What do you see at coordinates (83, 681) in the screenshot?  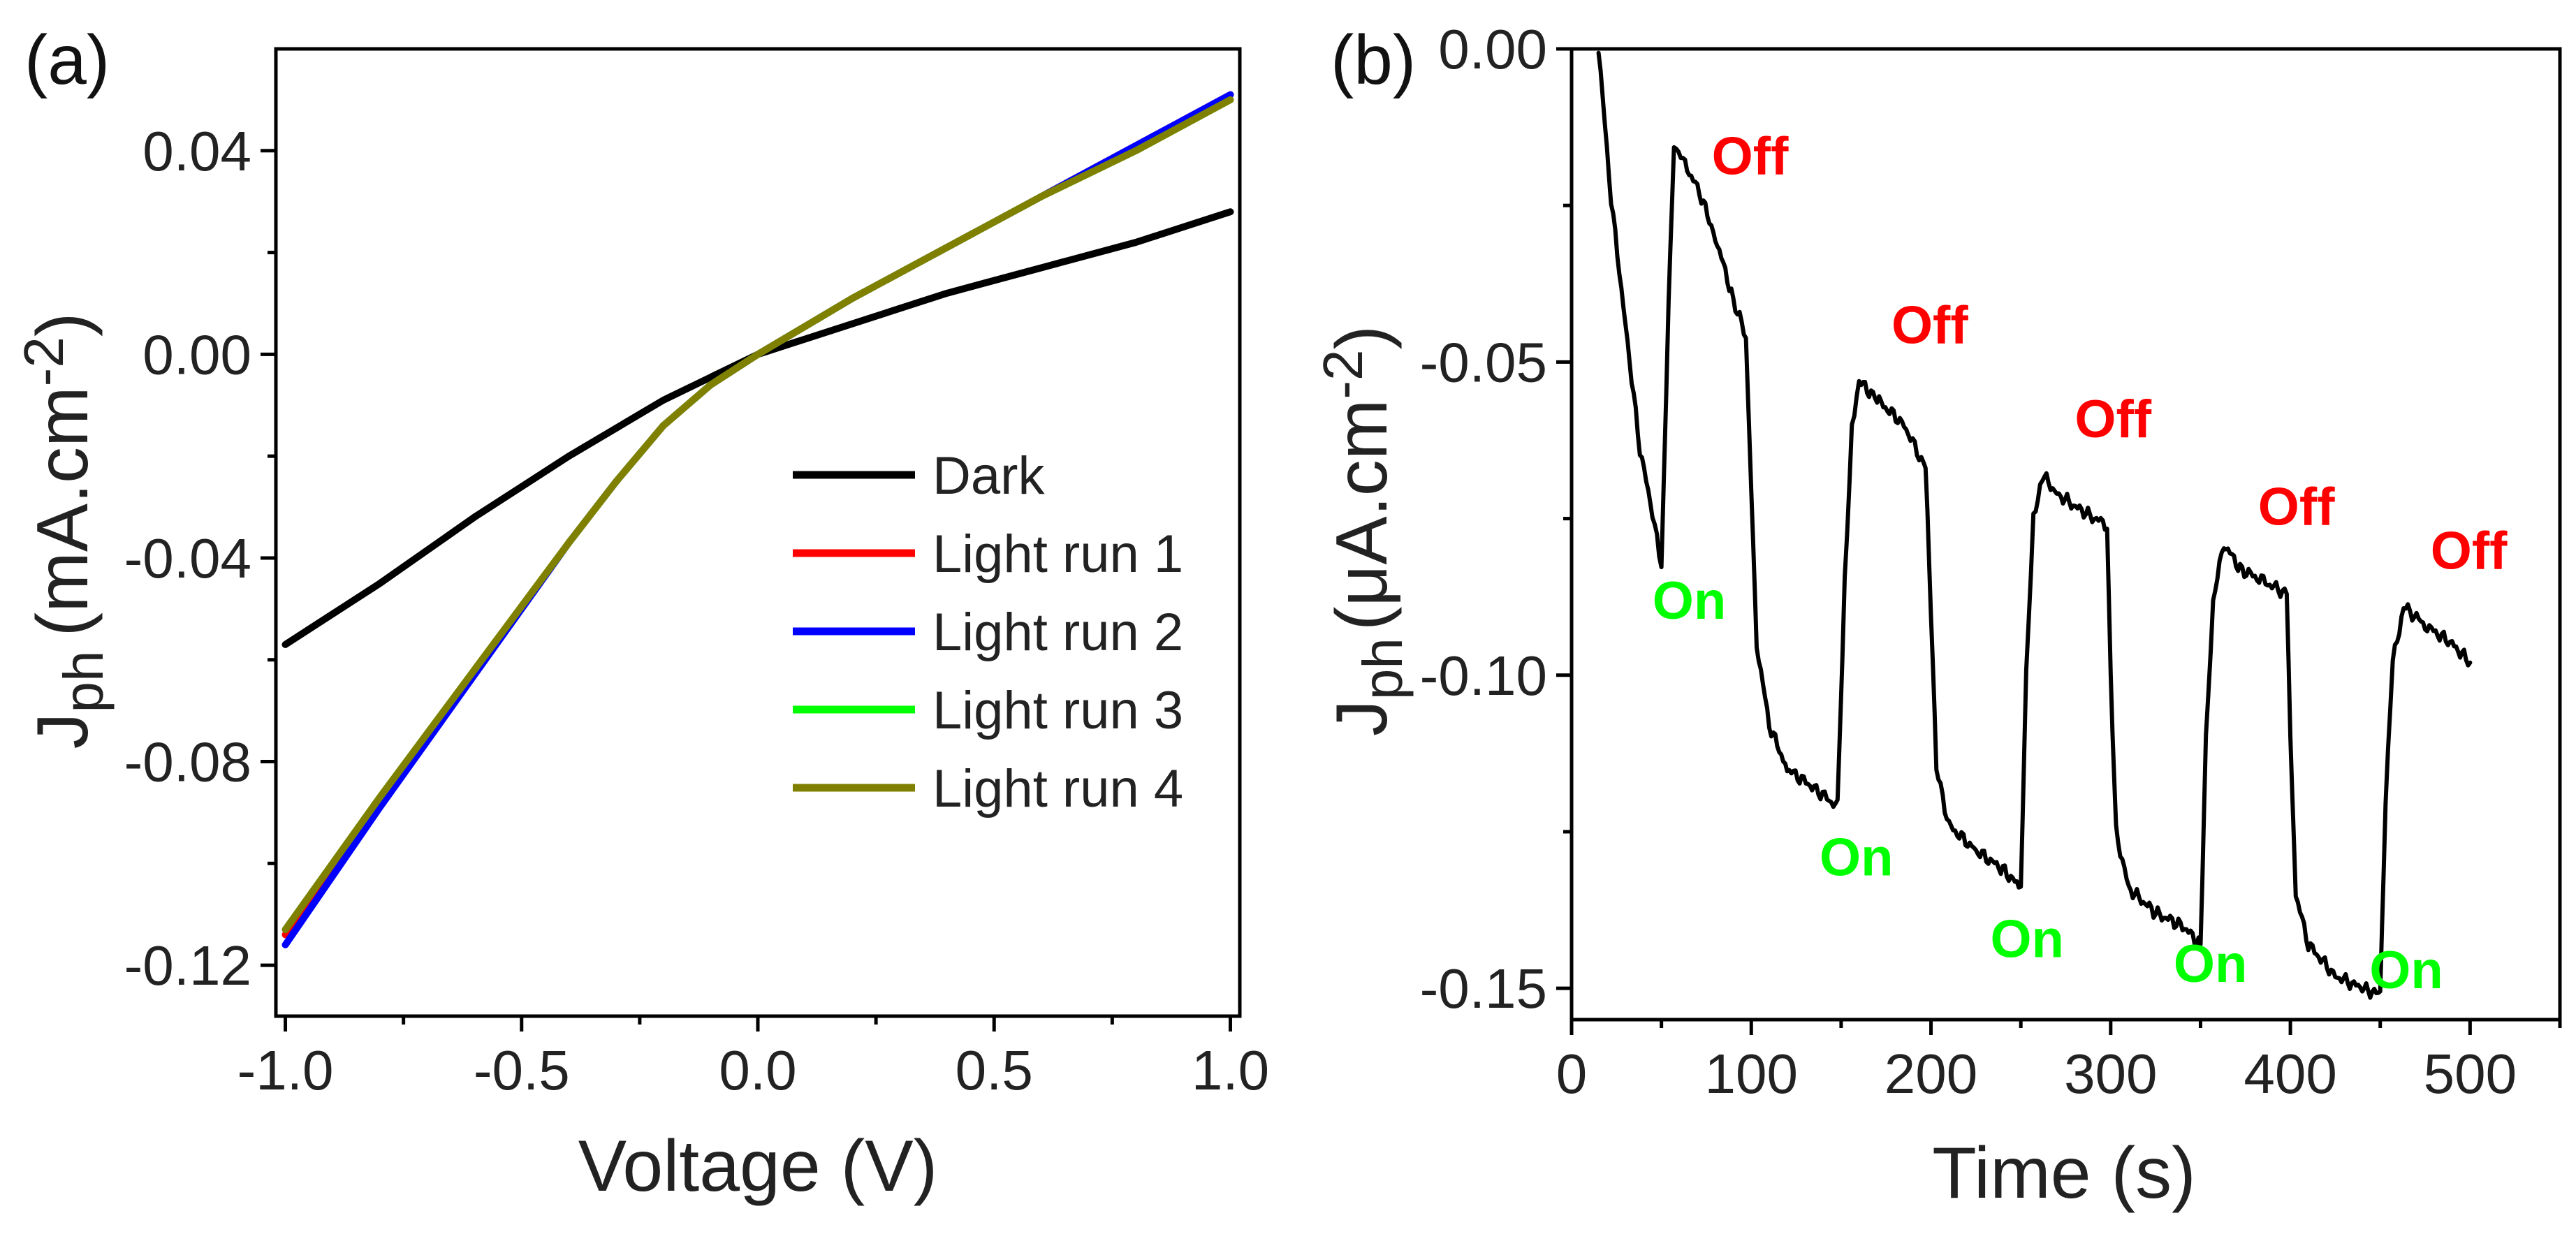 I see `panel-a-y-title-sub: ph` at bounding box center [83, 681].